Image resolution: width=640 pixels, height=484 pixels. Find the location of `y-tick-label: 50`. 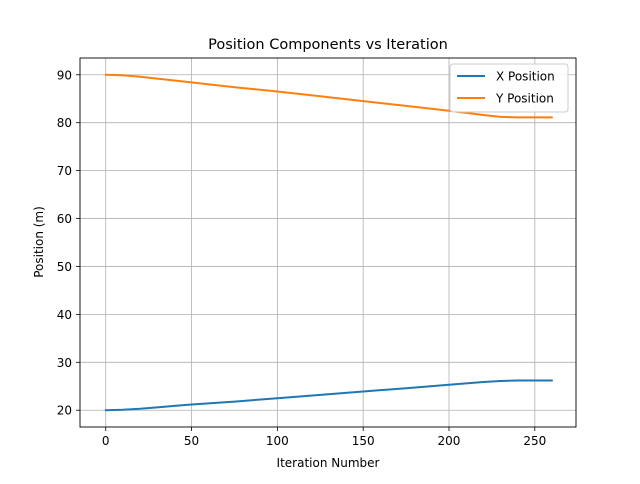

y-tick-label: 50 is located at coordinates (64, 267).